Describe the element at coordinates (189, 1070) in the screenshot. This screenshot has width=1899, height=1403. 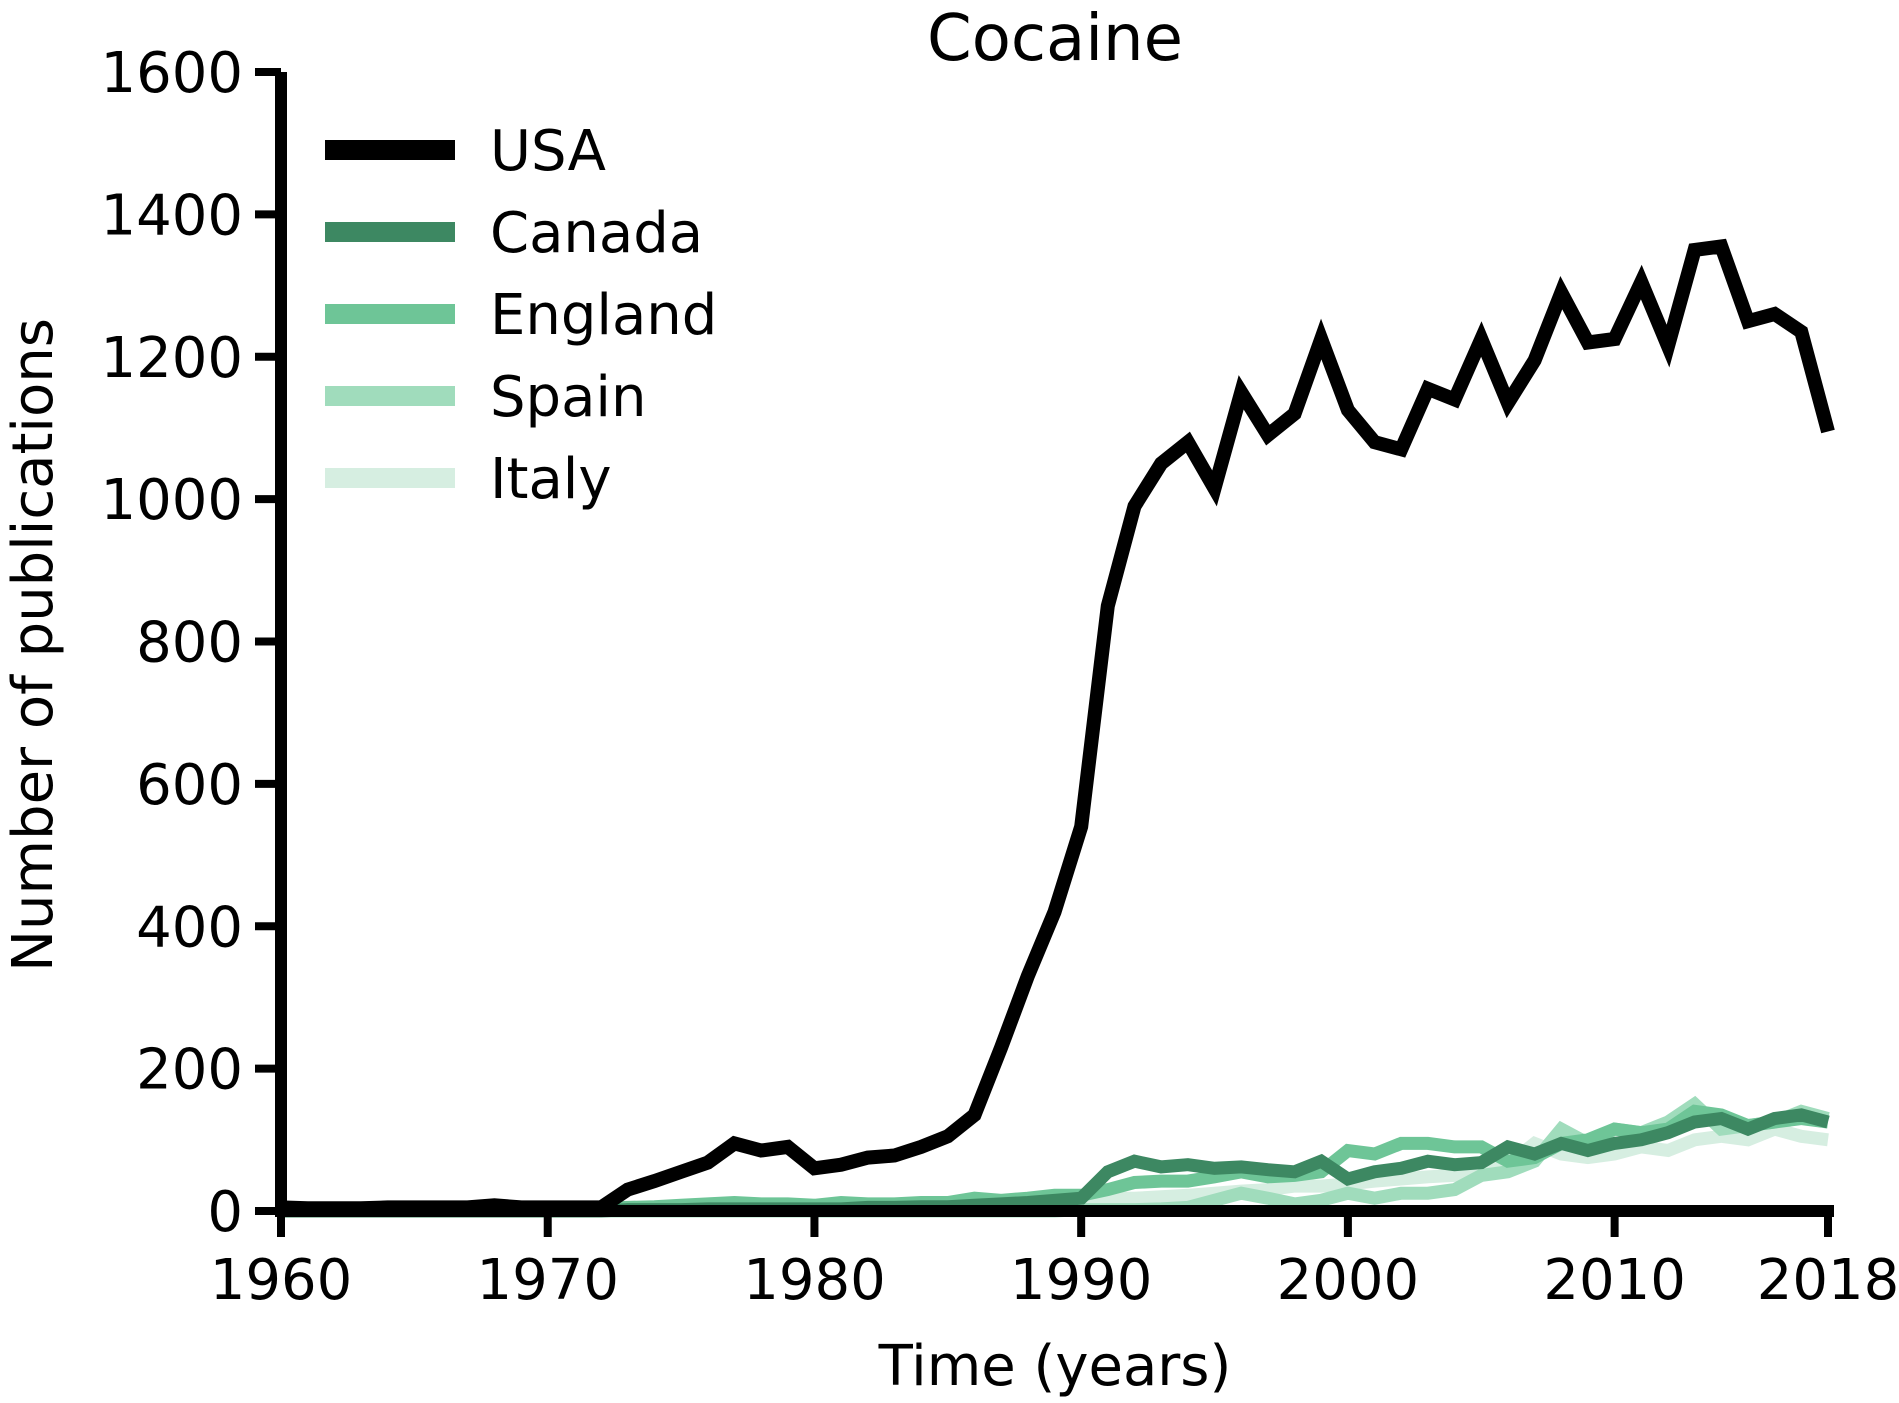
I see `y-tick-label: 200` at that location.